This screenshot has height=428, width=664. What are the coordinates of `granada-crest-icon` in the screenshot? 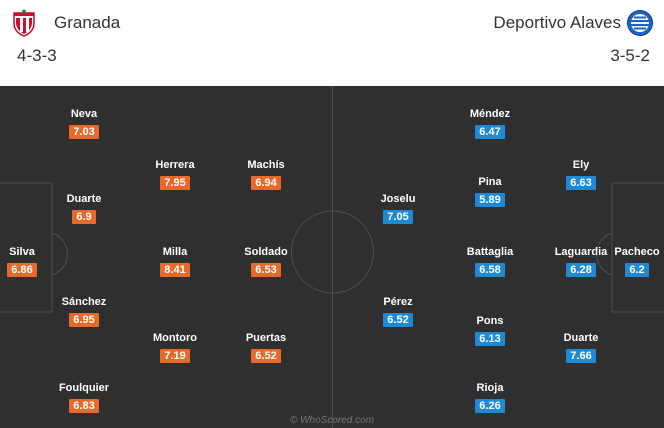 It's located at (24, 25).